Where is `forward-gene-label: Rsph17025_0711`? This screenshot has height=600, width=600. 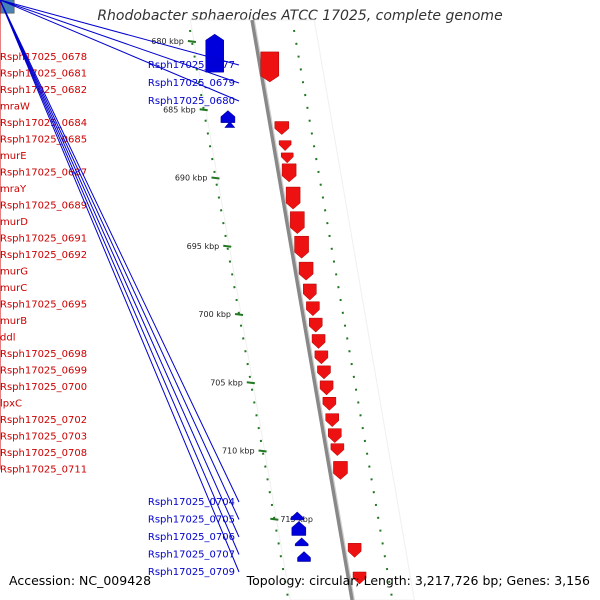
forward-gene-label: Rsph17025_0711 is located at coordinates (43, 470).